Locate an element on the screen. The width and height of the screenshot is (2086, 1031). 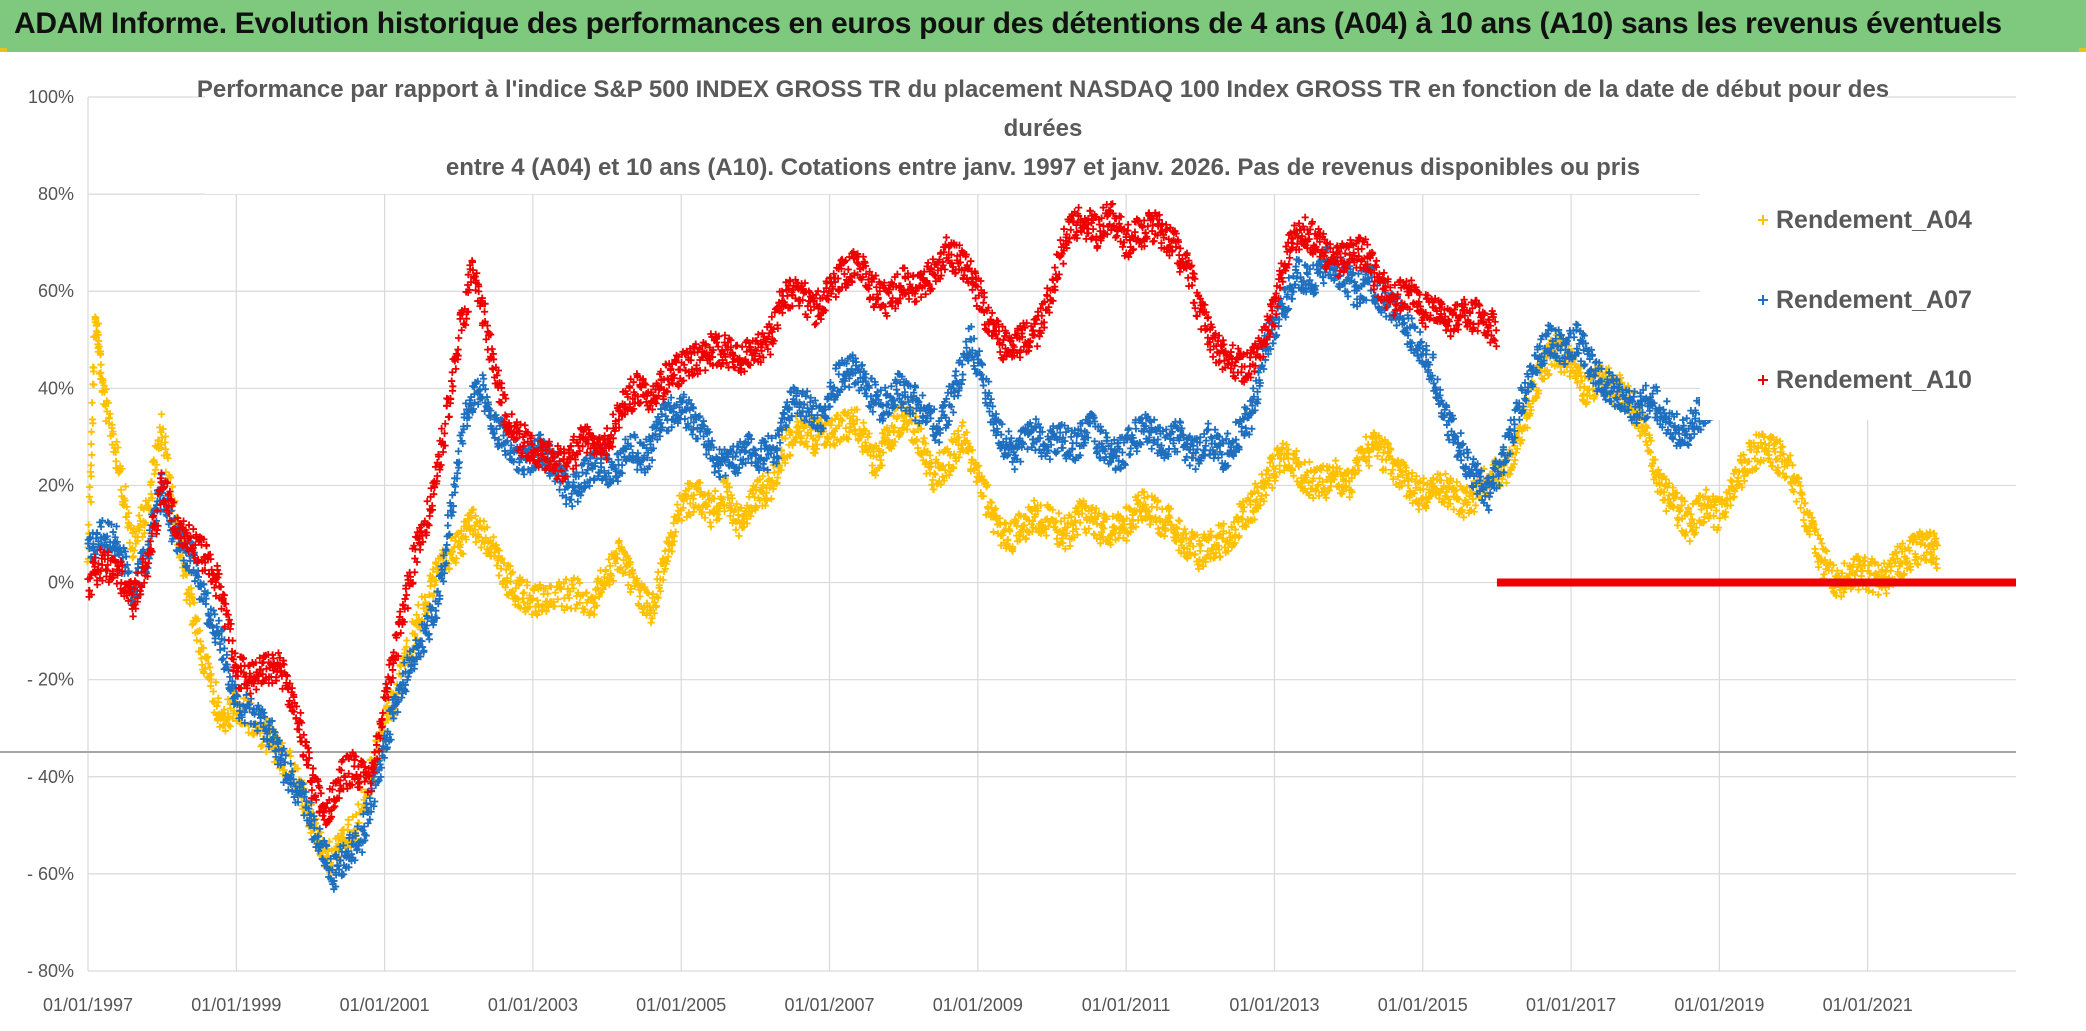
banner-corner-left is located at coordinates (3, 50).